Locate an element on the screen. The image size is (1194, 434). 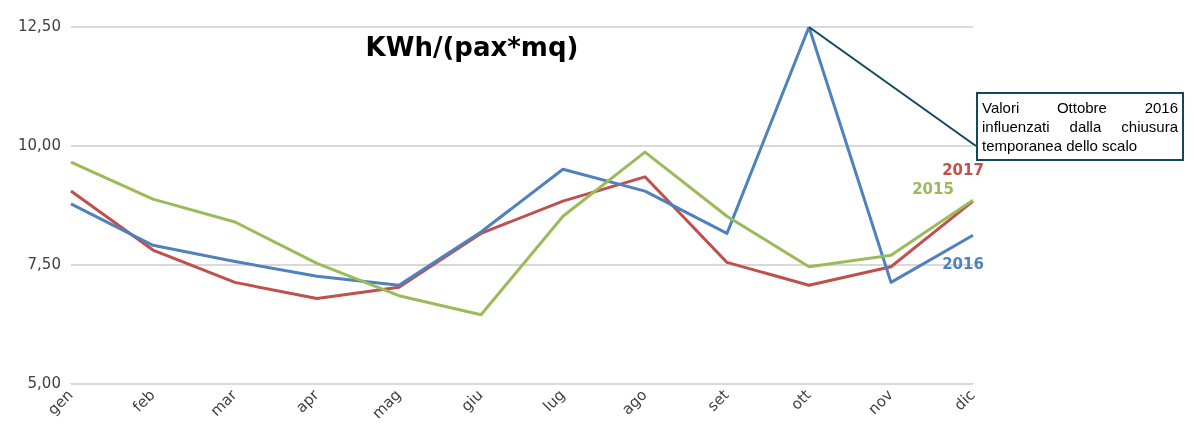
x-tick-label: ago is located at coordinates (634, 402).